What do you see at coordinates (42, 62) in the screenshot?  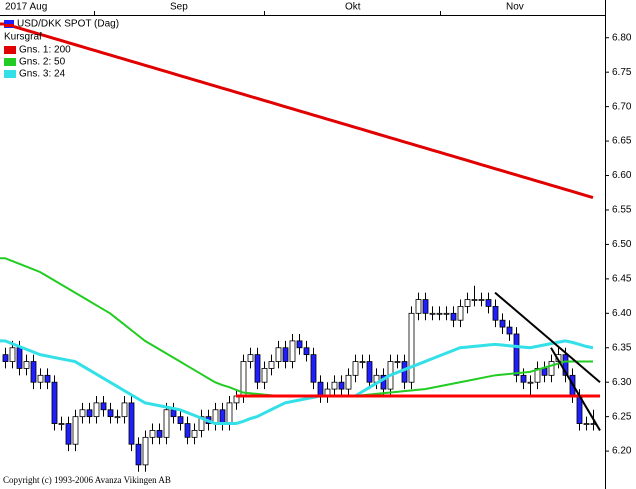 I see `legend-label: Gns. 2: 50` at bounding box center [42, 62].